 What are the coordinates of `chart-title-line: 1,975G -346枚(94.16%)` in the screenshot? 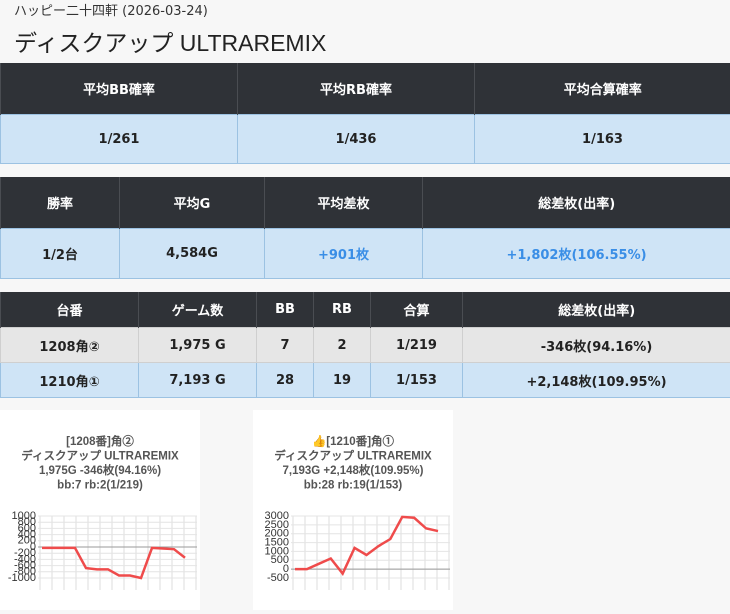 It's located at (100, 470).